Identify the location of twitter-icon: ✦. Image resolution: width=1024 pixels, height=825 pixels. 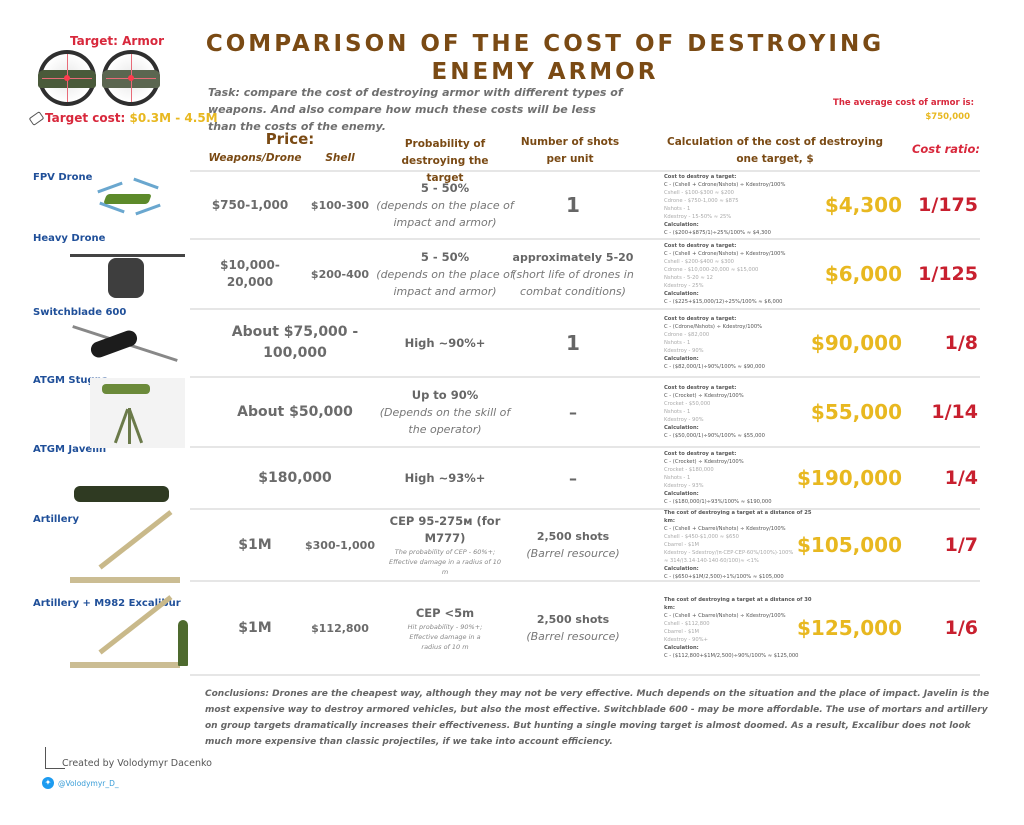
(48, 783).